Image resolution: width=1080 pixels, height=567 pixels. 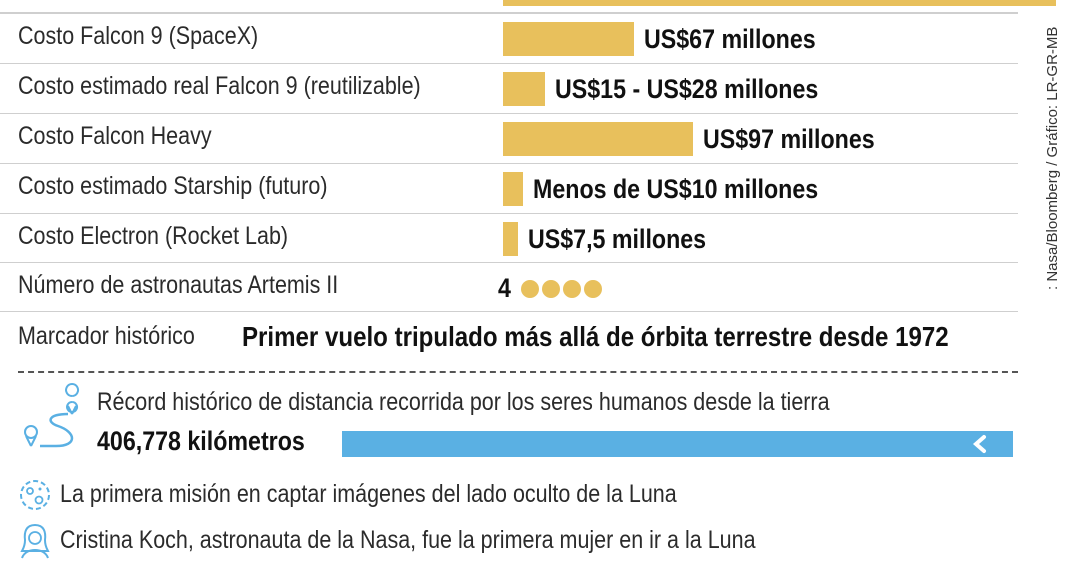 What do you see at coordinates (504, 288) in the screenshot?
I see `astronauts-value: 4` at bounding box center [504, 288].